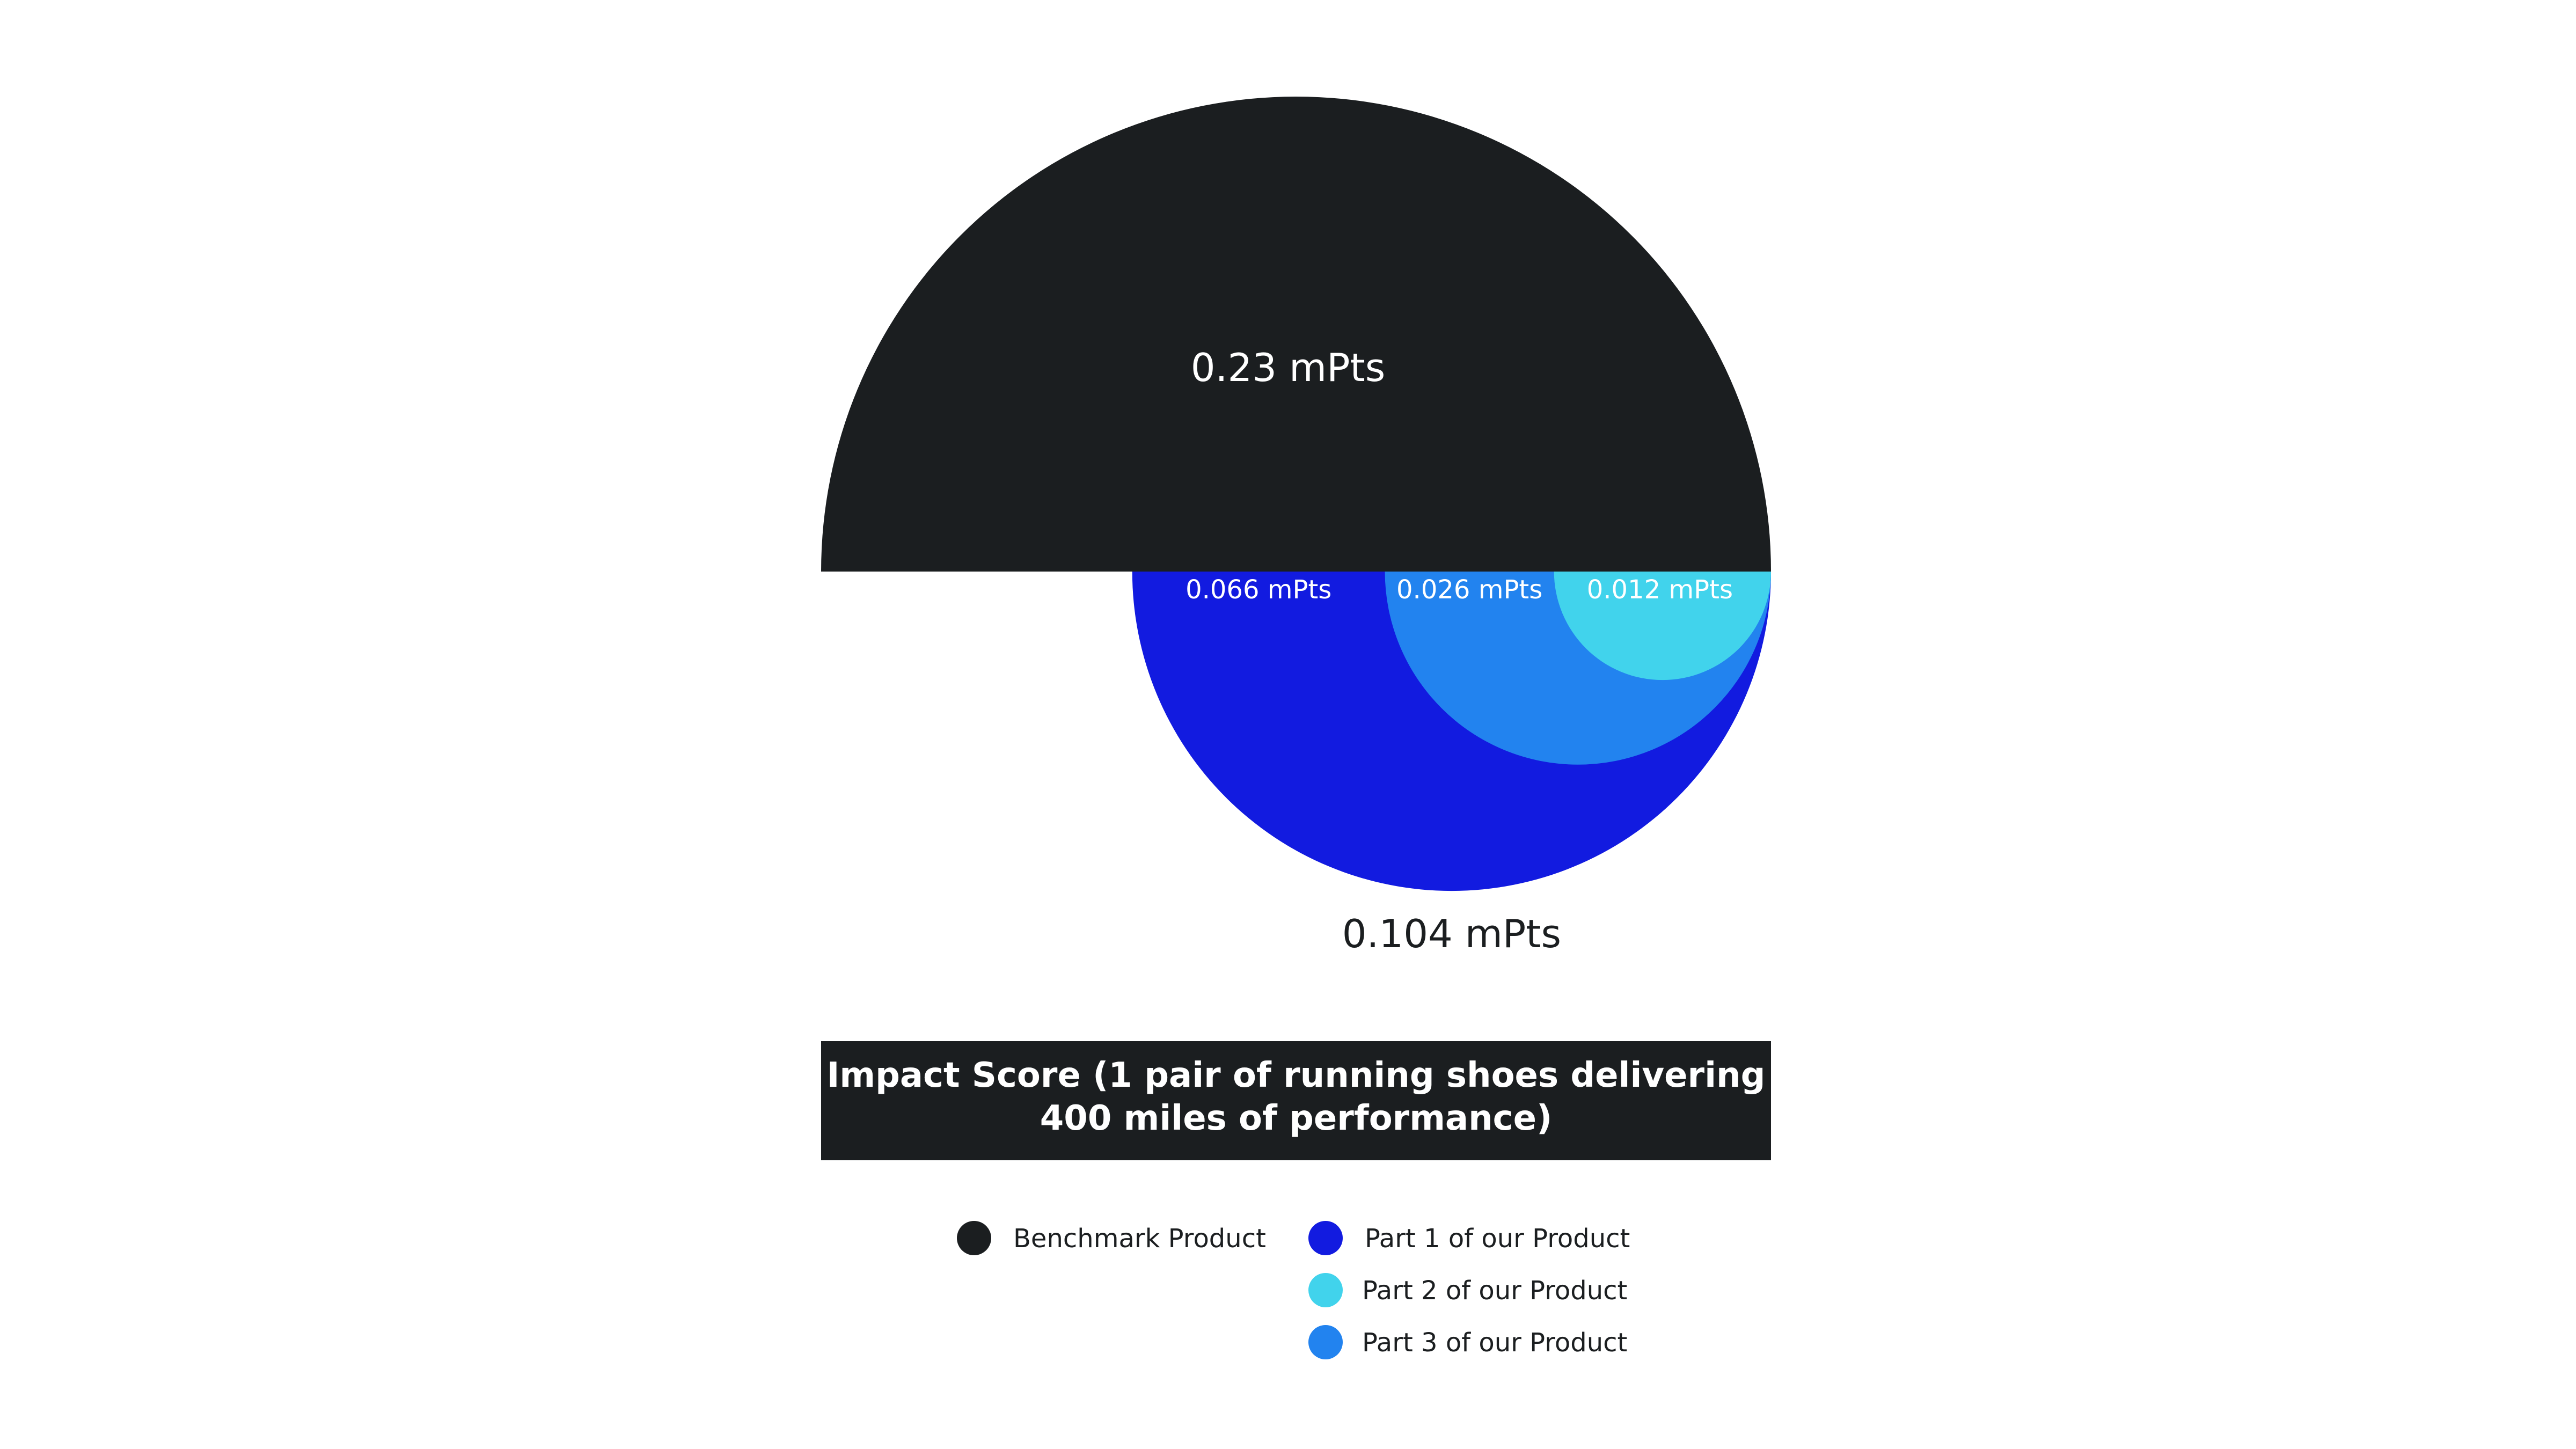 This screenshot has width=2576, height=1449. Describe the element at coordinates (1660, 590) in the screenshot. I see `part2-value-label: 0.012 mPts` at that location.